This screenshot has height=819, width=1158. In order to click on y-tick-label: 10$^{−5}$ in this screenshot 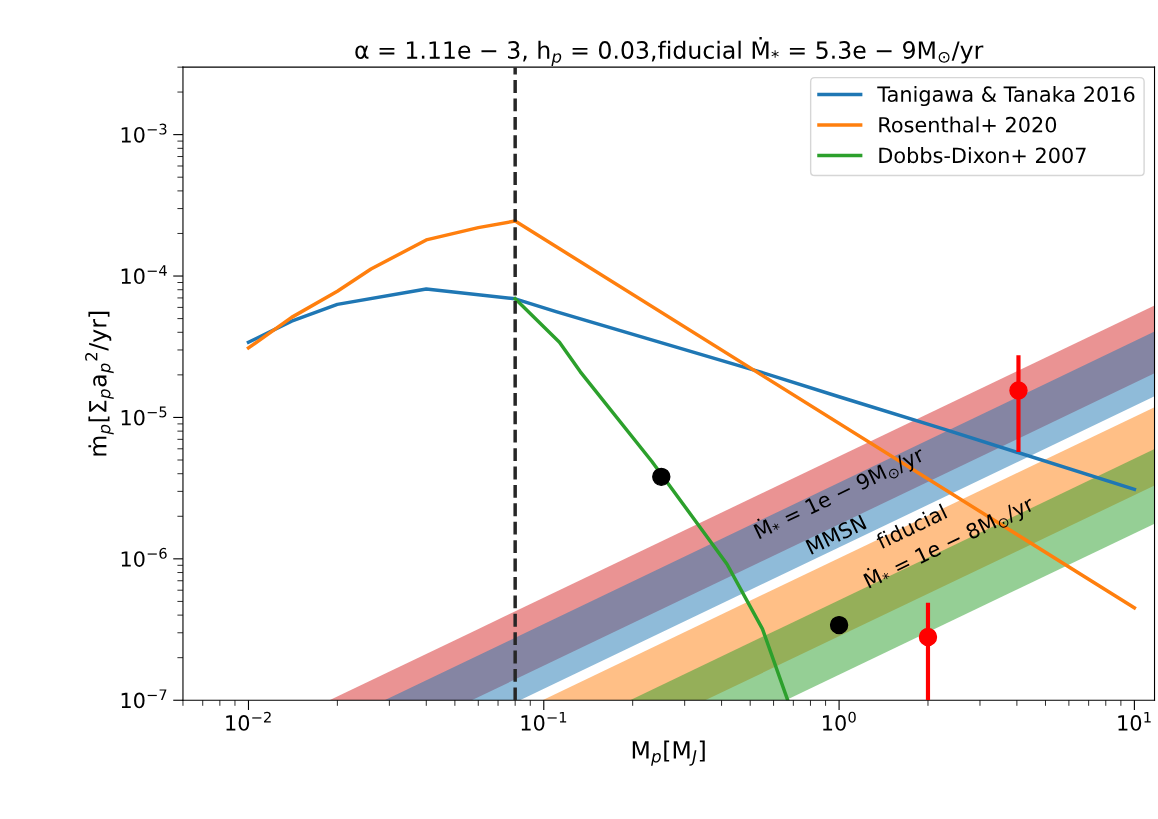, I will do `click(144, 416)`.